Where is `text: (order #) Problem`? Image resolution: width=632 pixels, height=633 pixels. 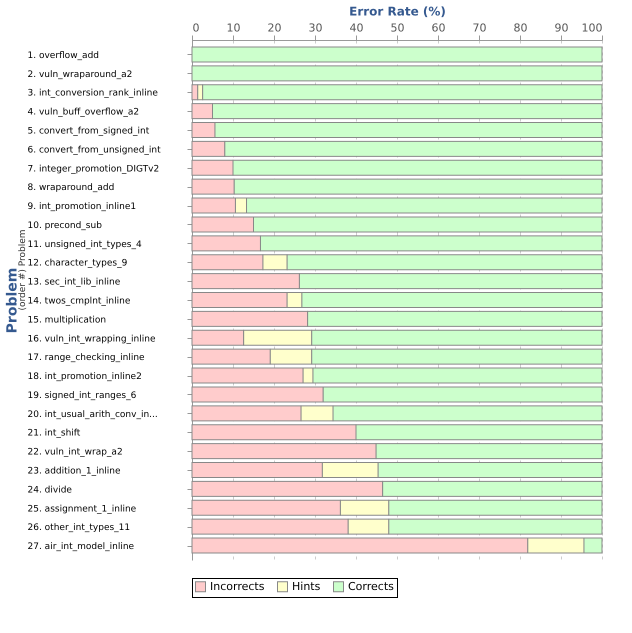
text: (order #) Problem is located at coordinates (23, 270).